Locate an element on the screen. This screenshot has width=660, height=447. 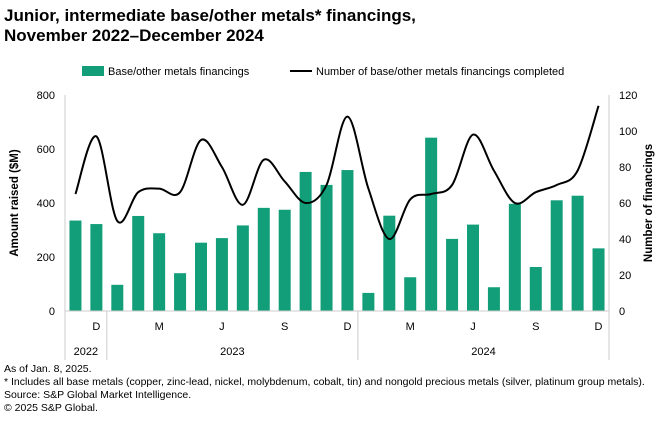
legend-bar-swatch is located at coordinates (93, 71).